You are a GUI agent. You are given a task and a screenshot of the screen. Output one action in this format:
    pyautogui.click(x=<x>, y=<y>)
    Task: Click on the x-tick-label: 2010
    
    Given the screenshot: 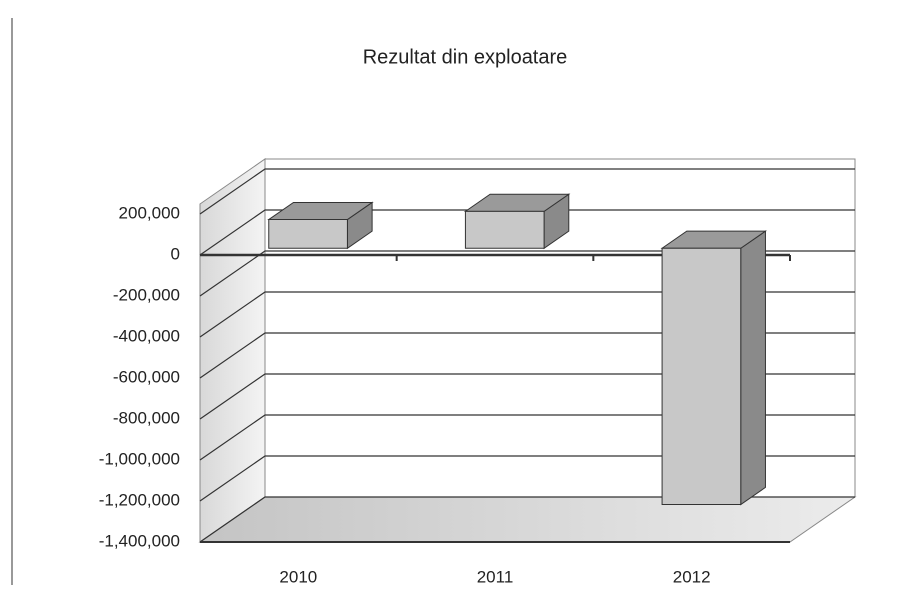 What is the action you would take?
    pyautogui.click(x=298, y=576)
    